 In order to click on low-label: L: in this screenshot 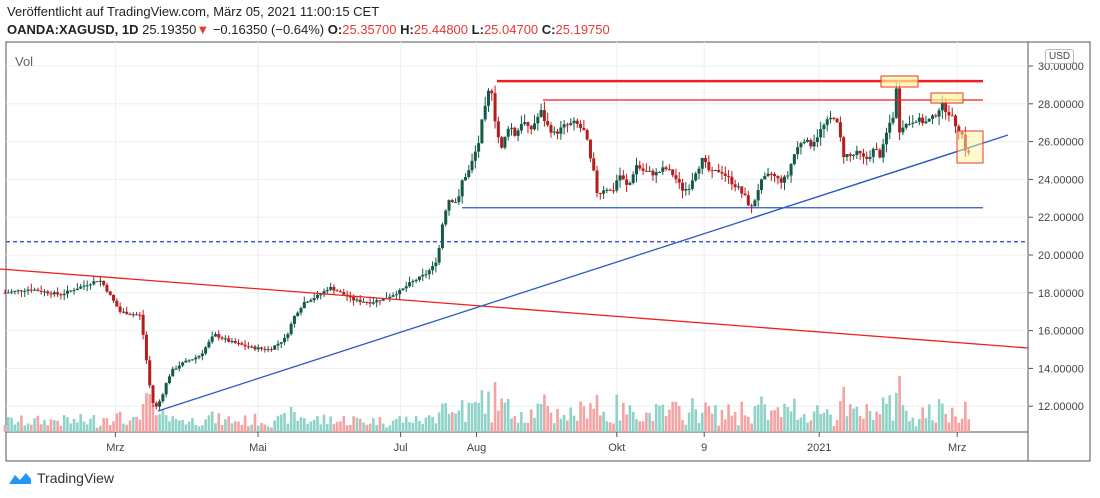, I will do `click(477, 29)`.